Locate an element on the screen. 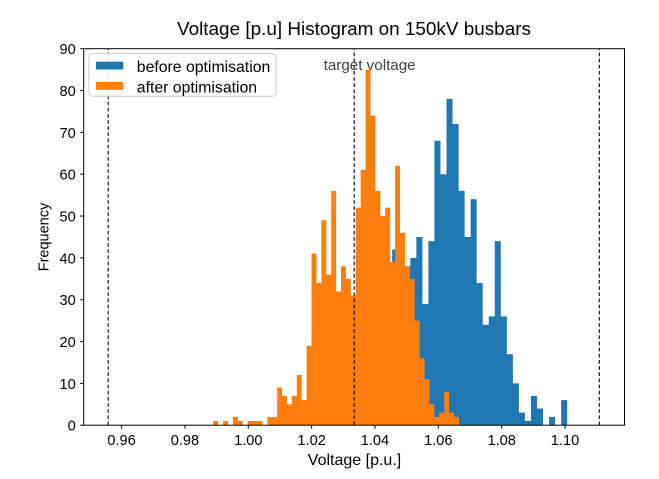  svg-text: Voltage [p.u.] is located at coordinates (354, 460).